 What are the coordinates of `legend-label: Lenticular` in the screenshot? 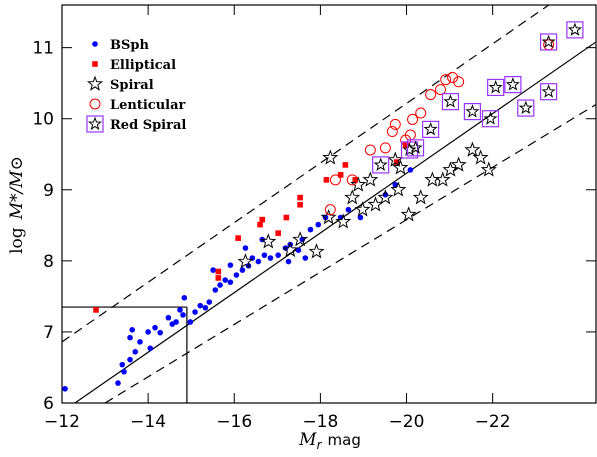 It's located at (148, 105).